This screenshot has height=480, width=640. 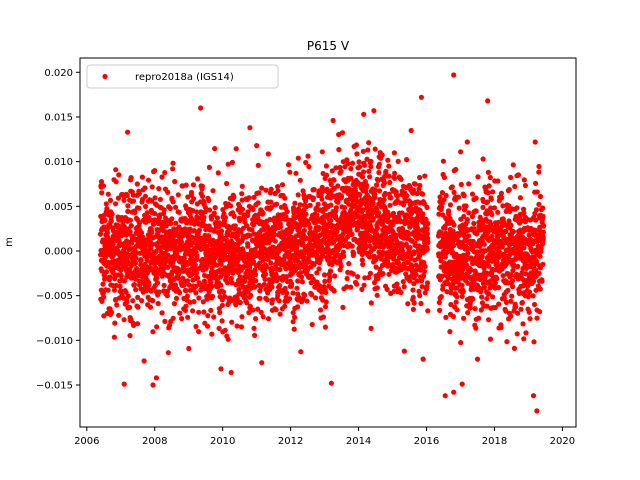 What do you see at coordinates (182, 76) in the screenshot?
I see `legend-box` at bounding box center [182, 76].